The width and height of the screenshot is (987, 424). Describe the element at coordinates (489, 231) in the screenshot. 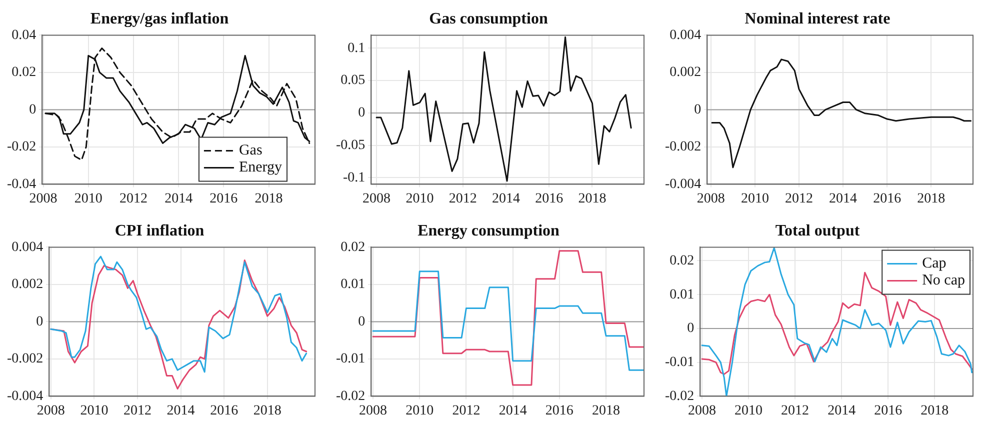

I see `chart-title: Energy consumption` at that location.